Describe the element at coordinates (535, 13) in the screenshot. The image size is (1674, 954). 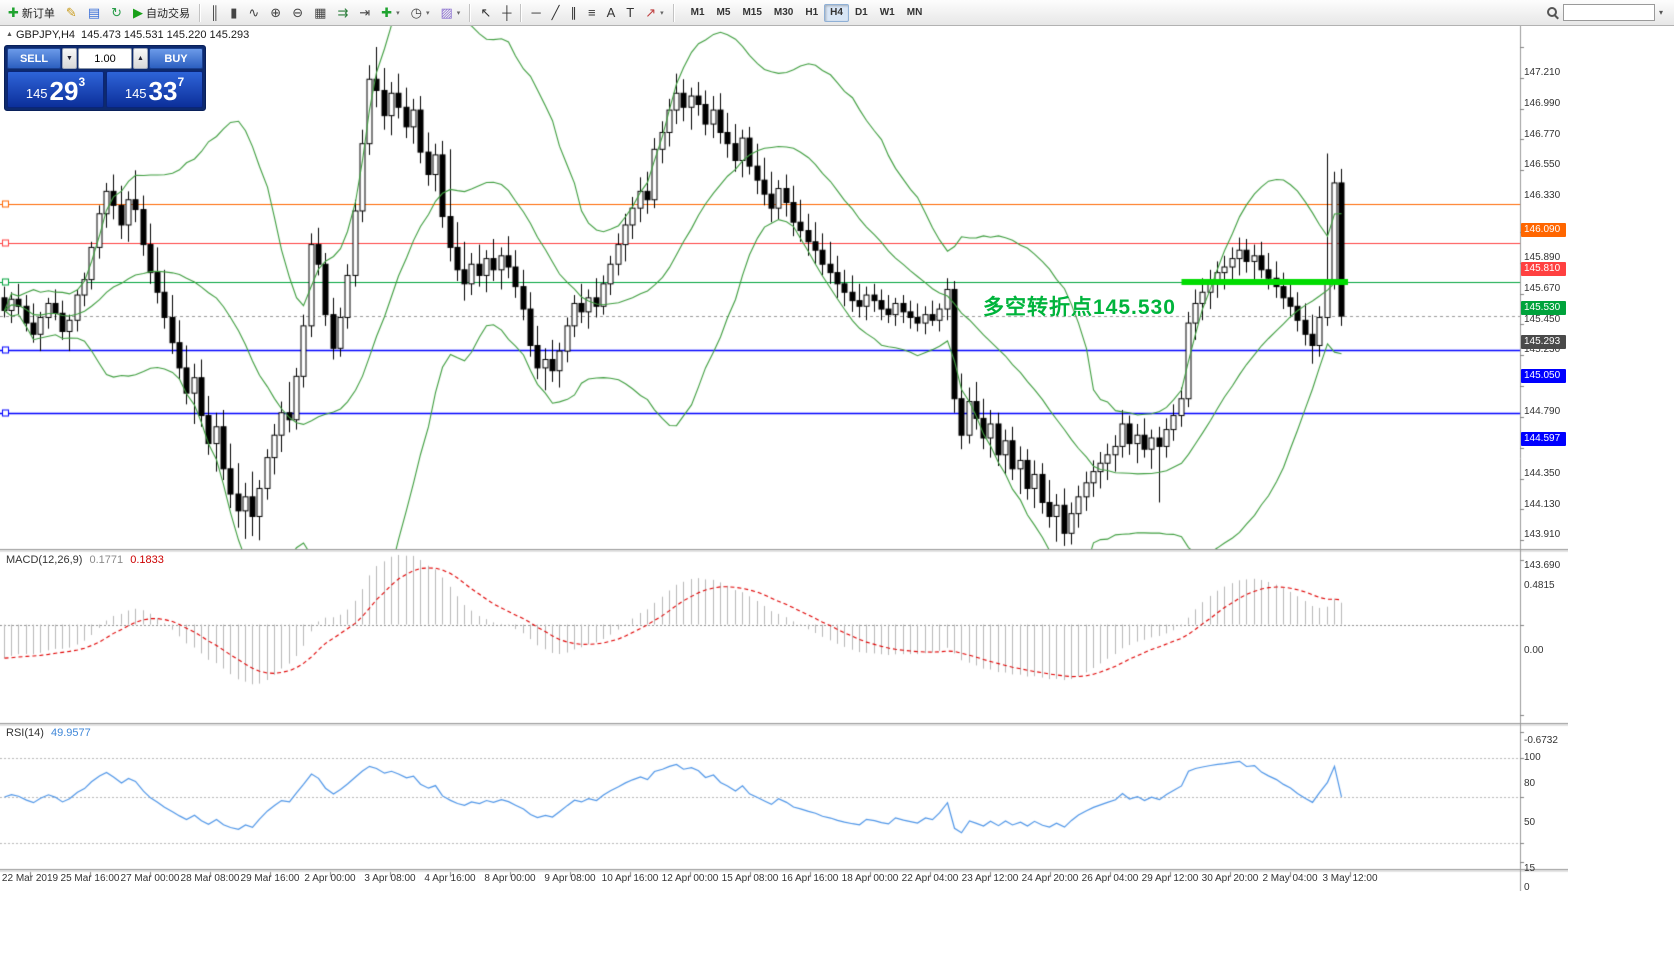
I see `horizontal-line-button: ─` at that location.